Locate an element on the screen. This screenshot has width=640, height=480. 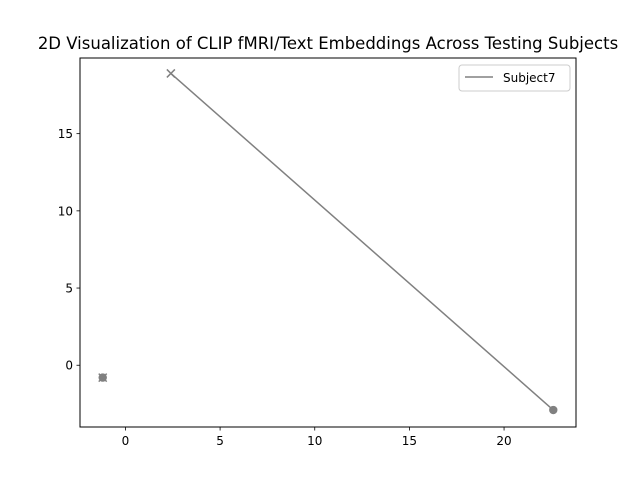
x-tick-label: 0 is located at coordinates (126, 441).